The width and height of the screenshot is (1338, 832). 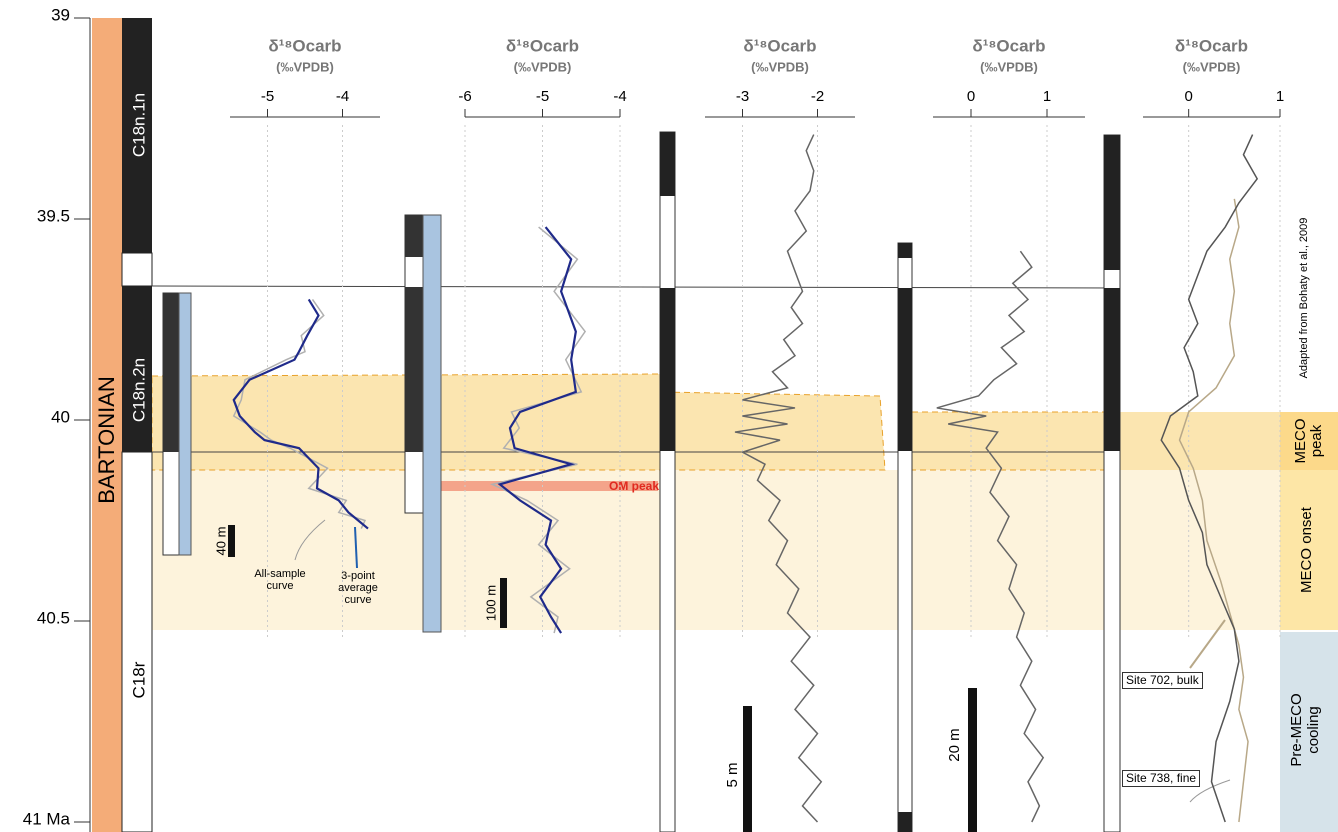 What do you see at coordinates (138, 125) in the screenshot?
I see `chron-label: C18n.1n` at bounding box center [138, 125].